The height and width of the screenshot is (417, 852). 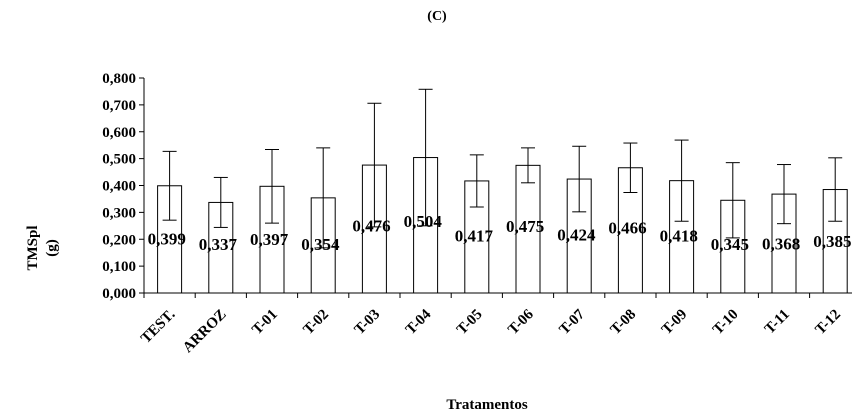 I want to click on y-tick-label: 0,000, so click(x=119, y=294).